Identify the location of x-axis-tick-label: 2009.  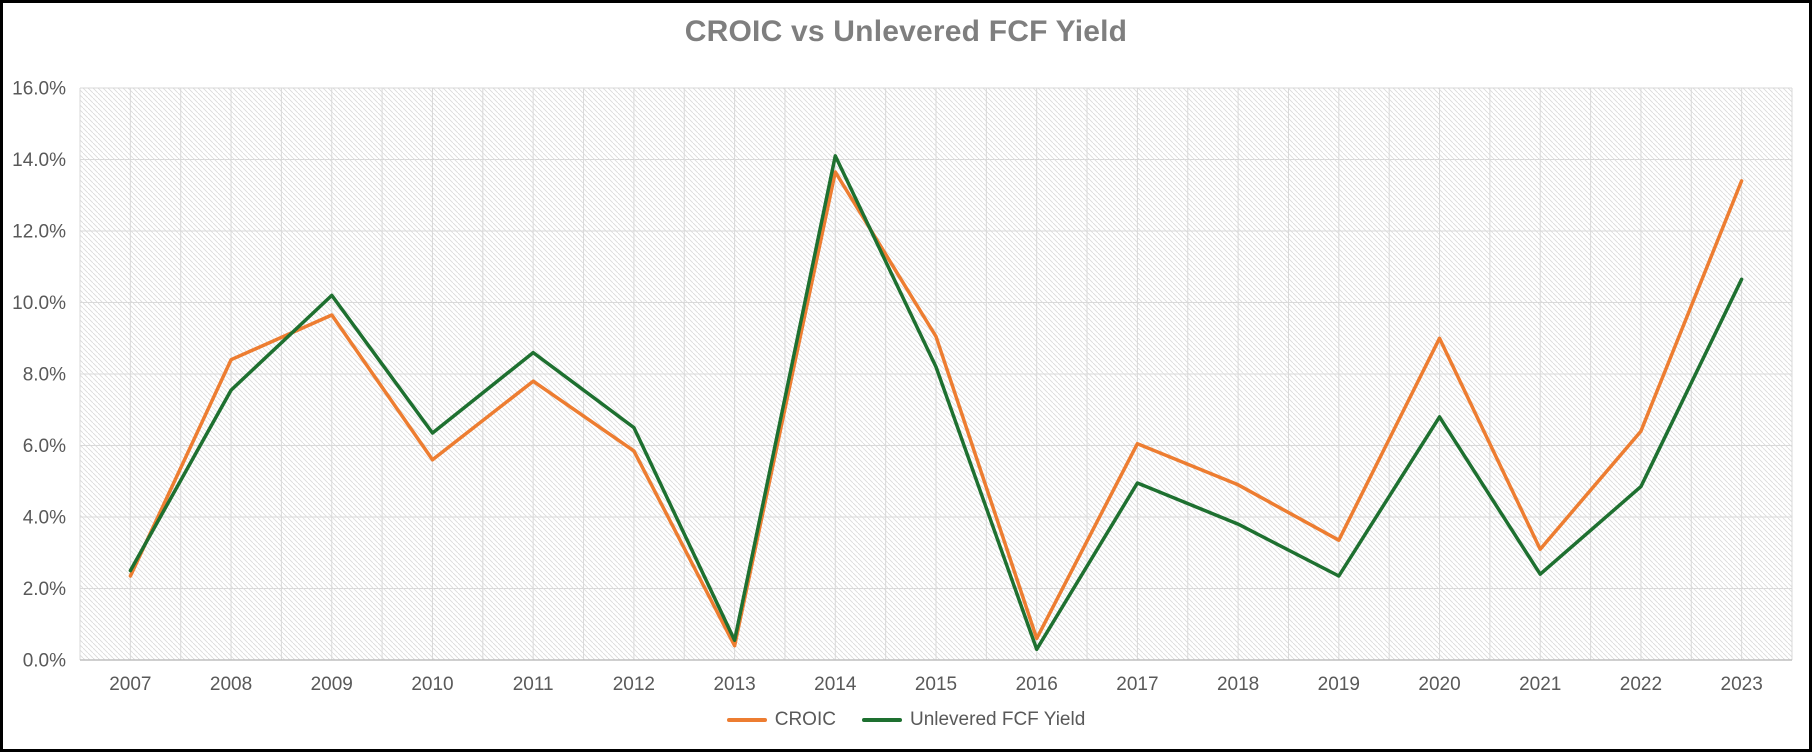
(332, 684).